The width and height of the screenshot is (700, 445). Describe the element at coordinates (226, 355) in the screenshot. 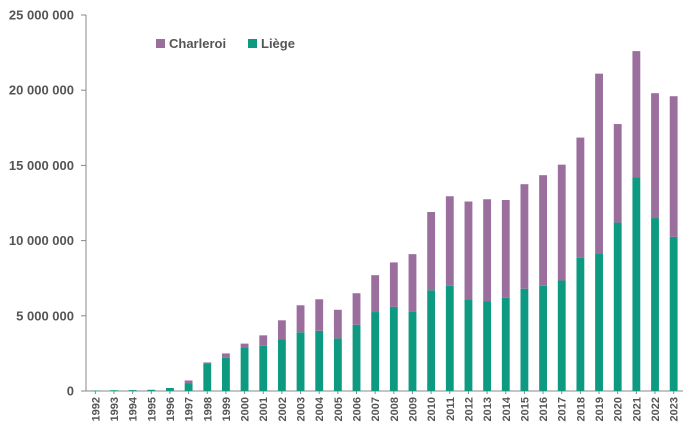

I see `bar-charleroi-1999` at that location.